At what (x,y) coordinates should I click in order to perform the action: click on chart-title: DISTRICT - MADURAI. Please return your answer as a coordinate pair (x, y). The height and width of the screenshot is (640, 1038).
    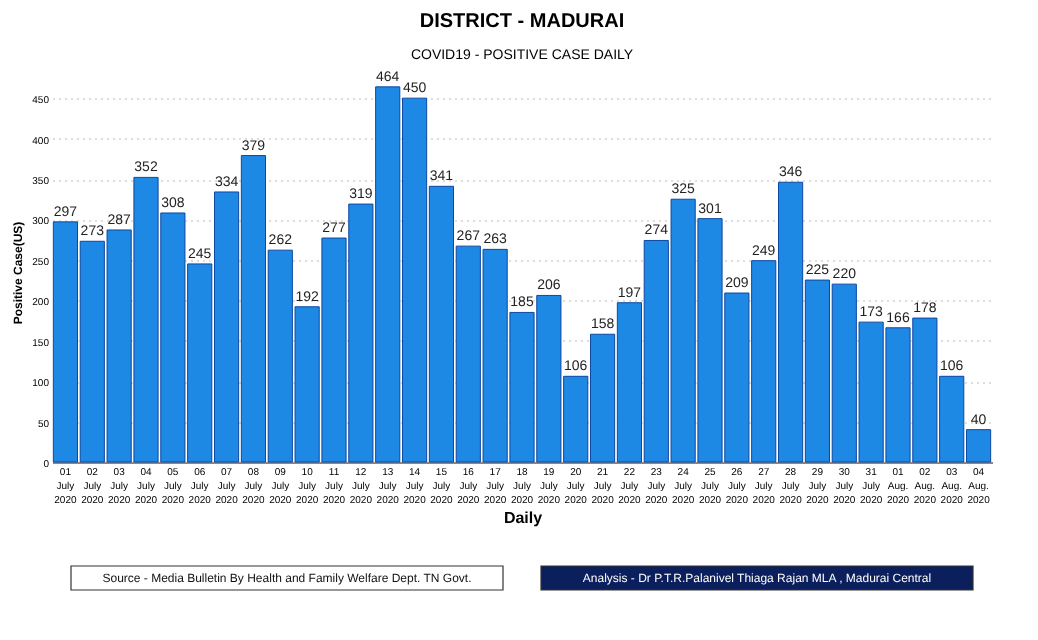
    Looking at the image, I should click on (522, 21).